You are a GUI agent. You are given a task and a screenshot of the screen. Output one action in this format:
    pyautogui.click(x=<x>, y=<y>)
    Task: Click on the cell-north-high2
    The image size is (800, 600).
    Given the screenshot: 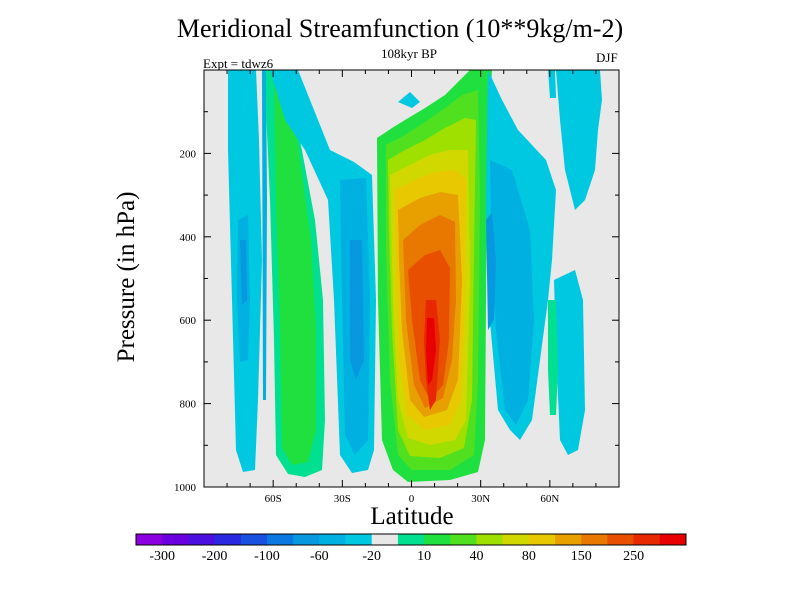 What is the action you would take?
    pyautogui.click(x=569, y=362)
    